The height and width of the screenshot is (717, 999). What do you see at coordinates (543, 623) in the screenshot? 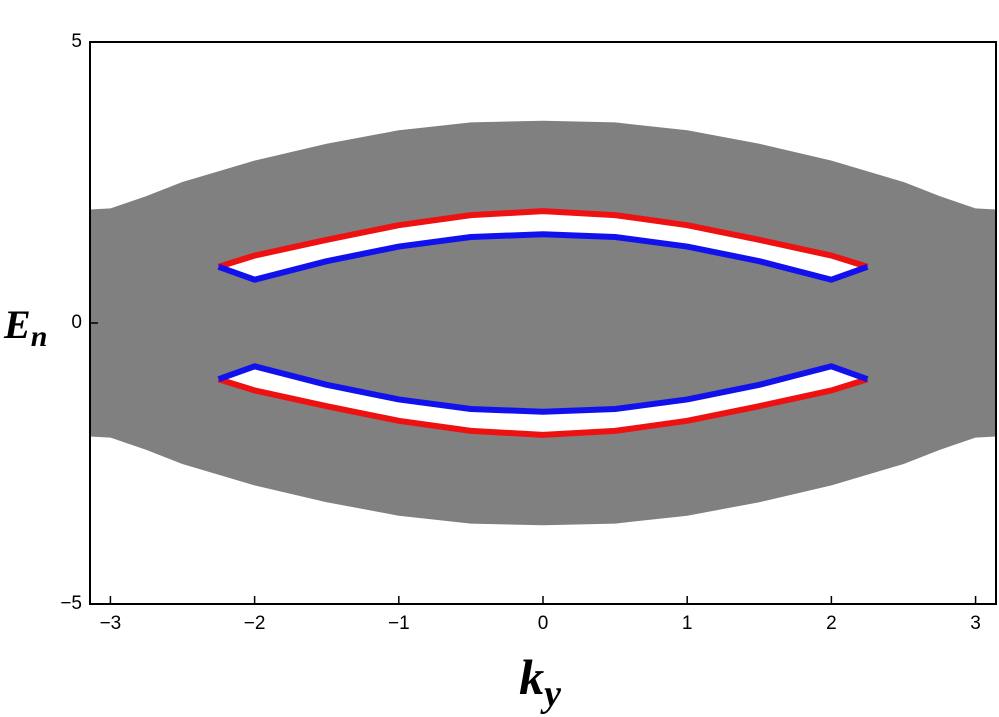
I see `x-tick-label: 0` at bounding box center [543, 623].